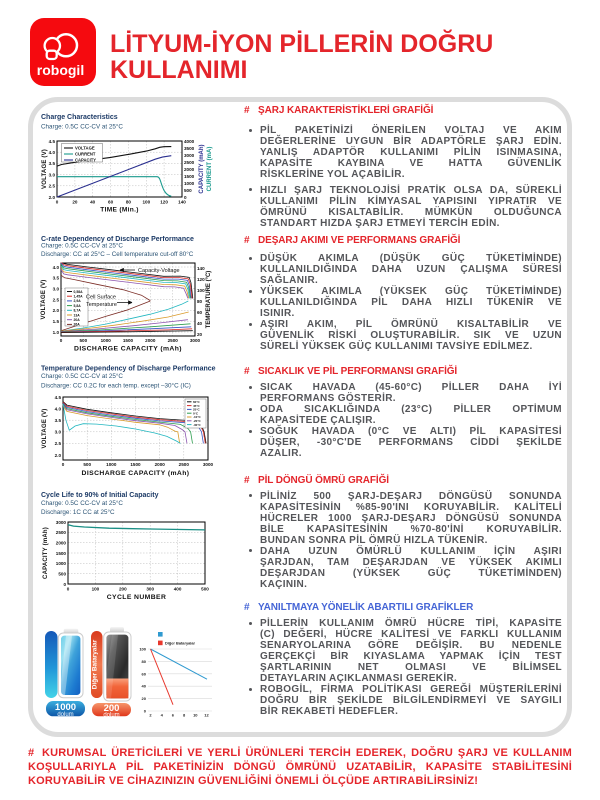  What do you see at coordinates (123, 589) in the screenshot?
I see `svg-text: 200` at bounding box center [123, 589].